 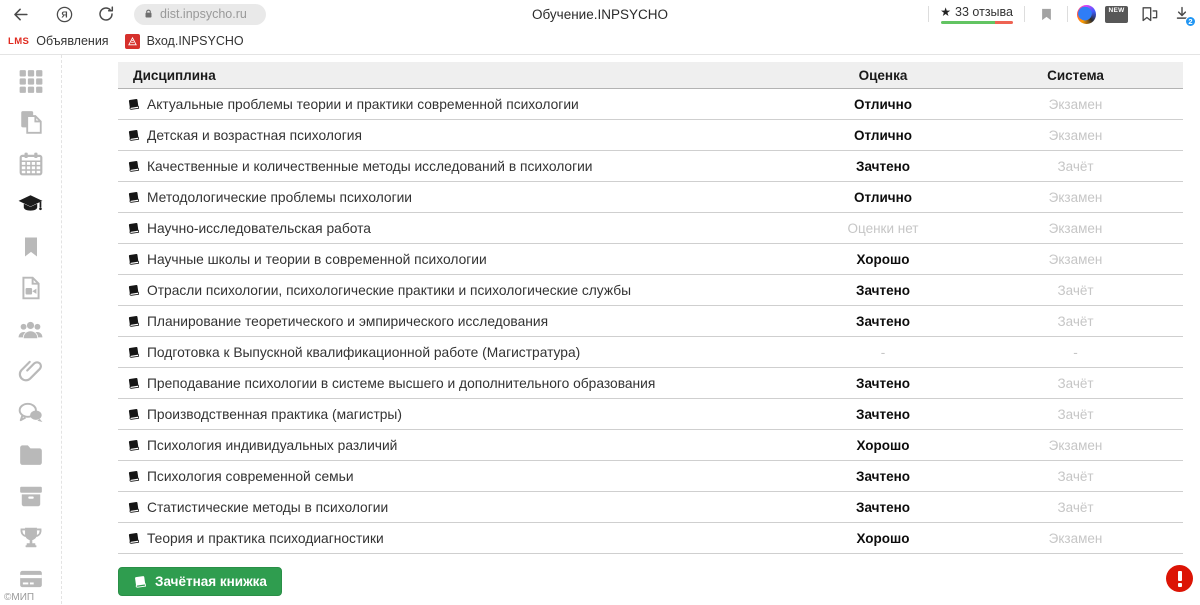 What do you see at coordinates (1179, 578) in the screenshot?
I see `alert-exclamation-icon` at bounding box center [1179, 578].